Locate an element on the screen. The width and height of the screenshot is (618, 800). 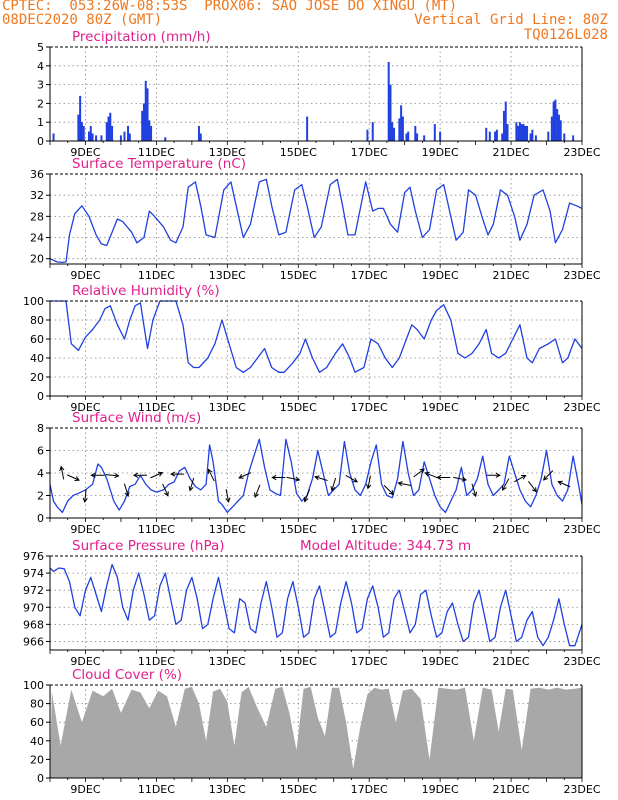
precip-title: Precipitation (mm/h) is located at coordinates (141, 37).